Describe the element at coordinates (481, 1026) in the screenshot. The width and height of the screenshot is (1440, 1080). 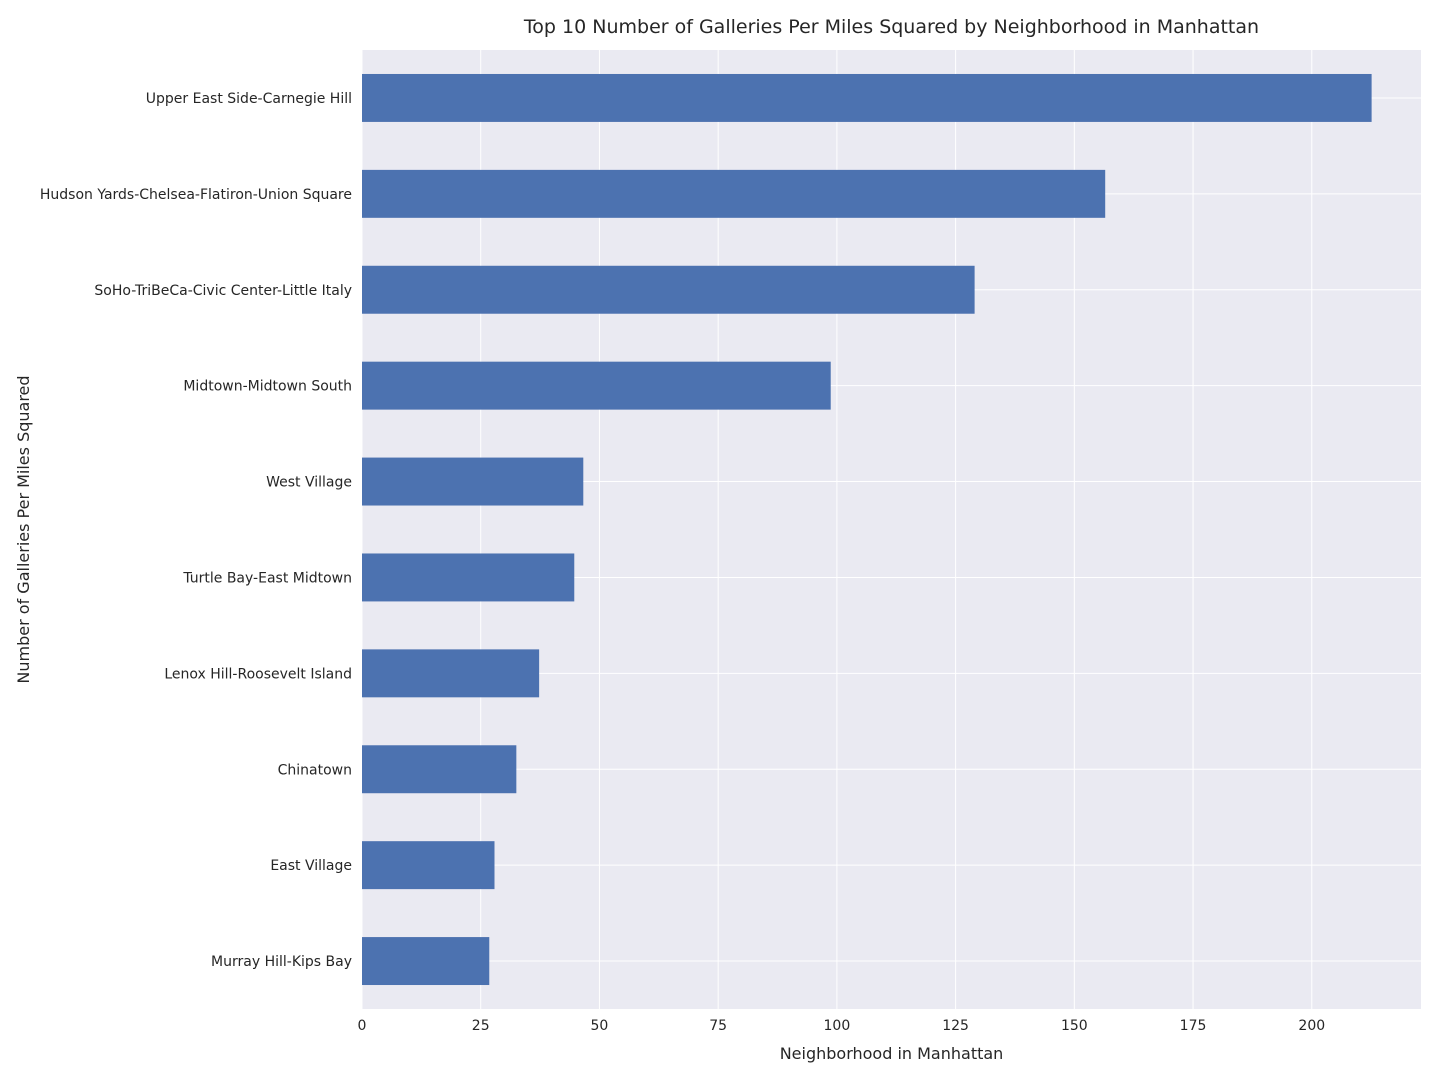
I see `x-tick-label: 25` at that location.